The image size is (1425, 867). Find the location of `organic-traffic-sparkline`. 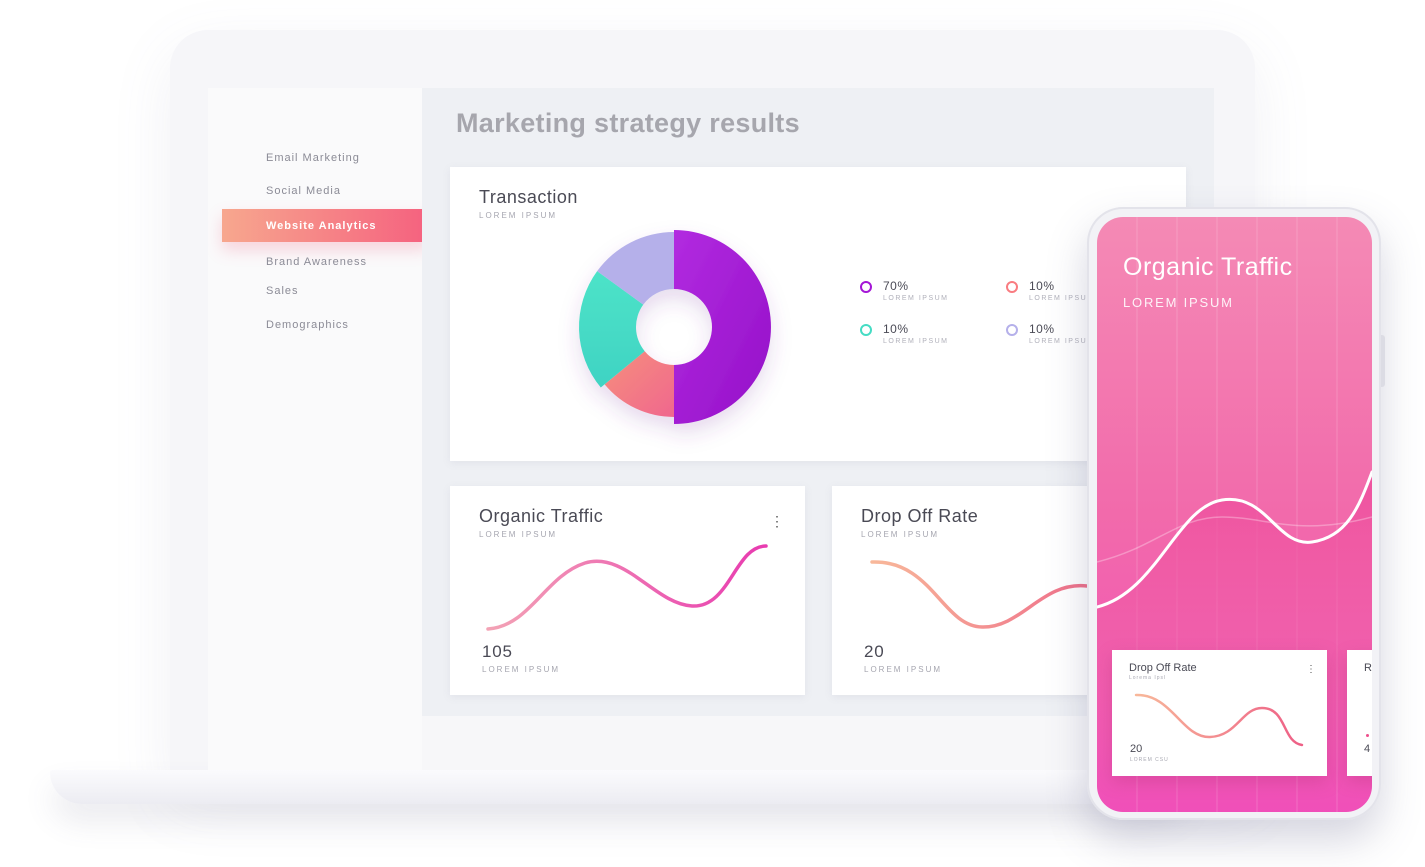

organic-traffic-sparkline is located at coordinates (627, 587).